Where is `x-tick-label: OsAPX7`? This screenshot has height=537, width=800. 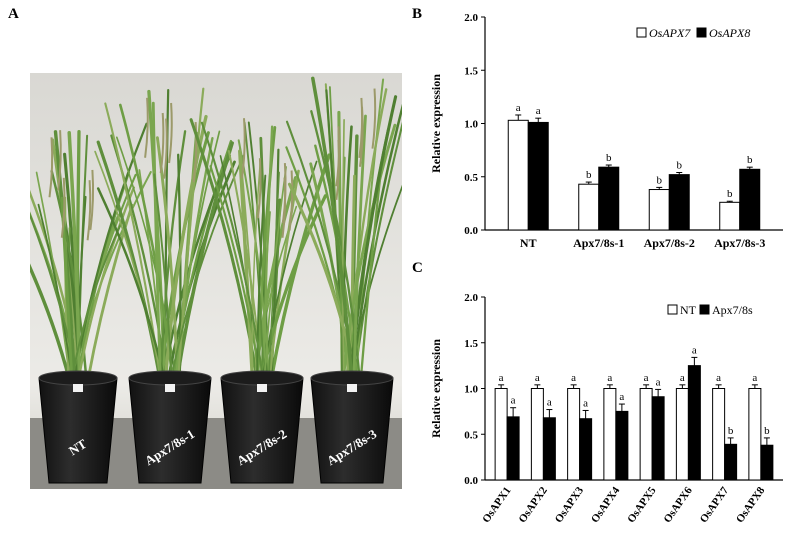
x-tick-label: OsAPX7 is located at coordinates (715, 504).